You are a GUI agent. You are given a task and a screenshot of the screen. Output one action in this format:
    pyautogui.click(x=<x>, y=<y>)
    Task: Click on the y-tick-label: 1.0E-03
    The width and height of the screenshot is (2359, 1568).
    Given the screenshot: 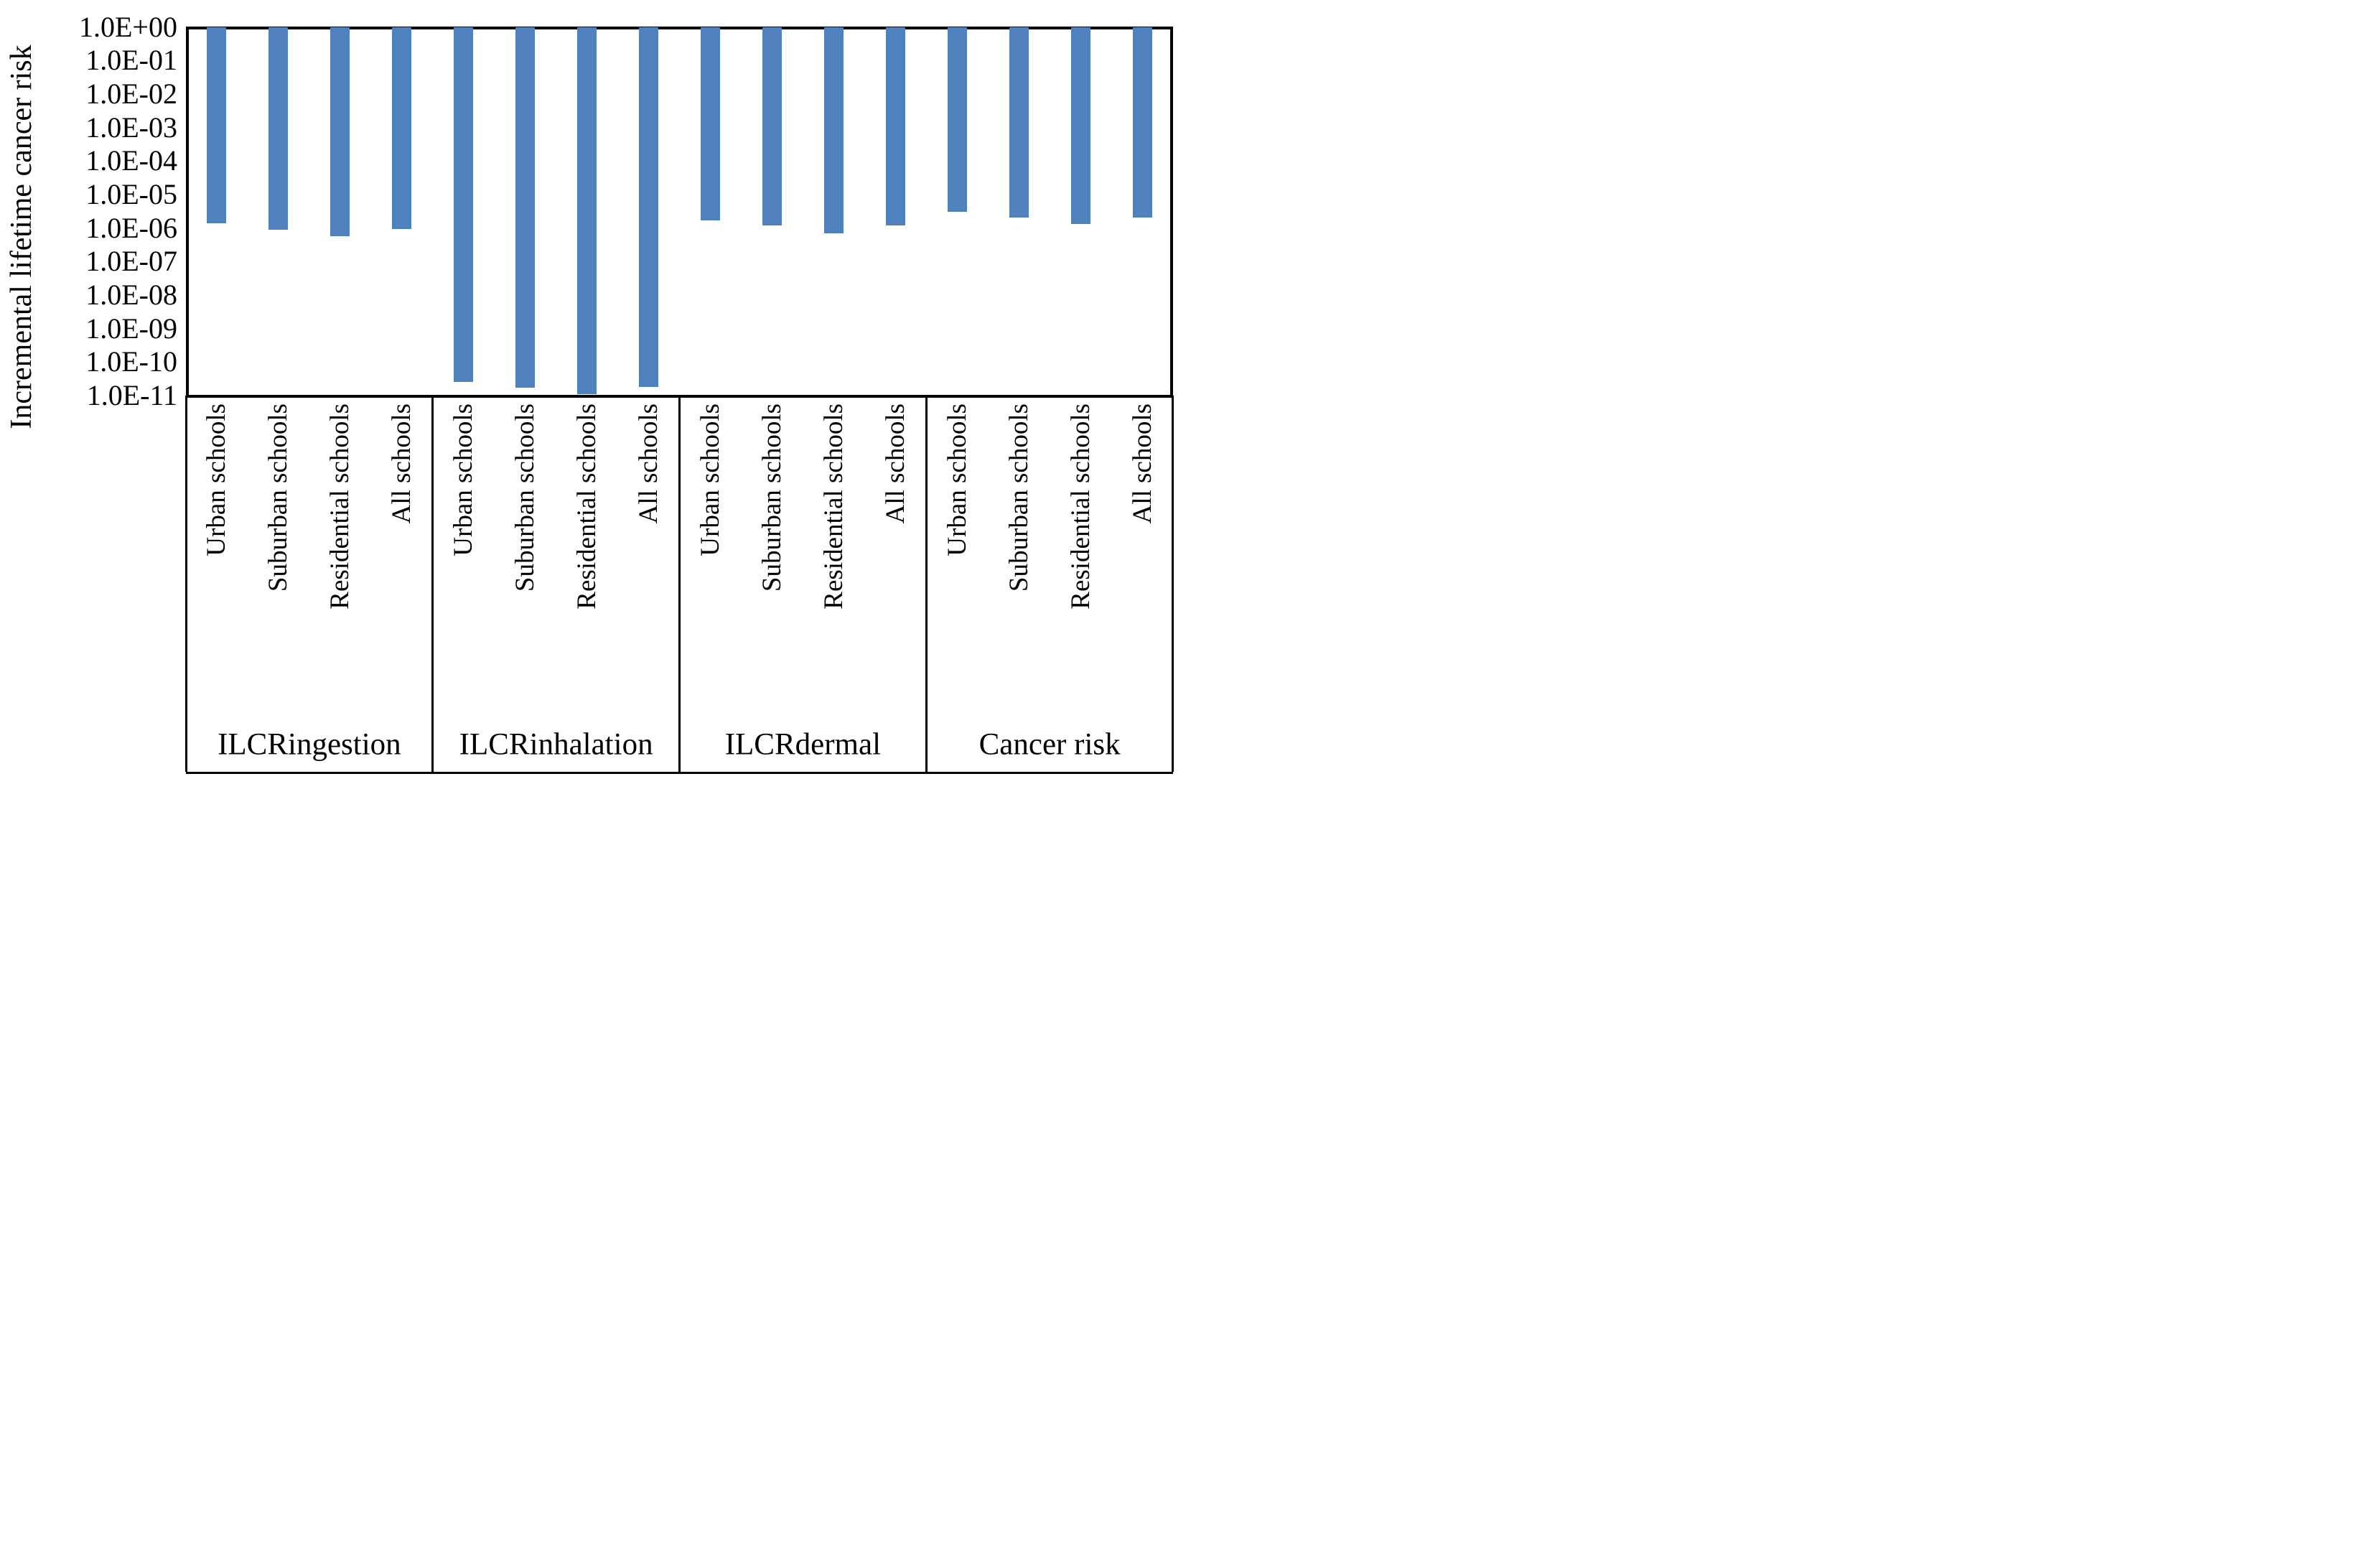 What is the action you would take?
    pyautogui.click(x=131, y=127)
    